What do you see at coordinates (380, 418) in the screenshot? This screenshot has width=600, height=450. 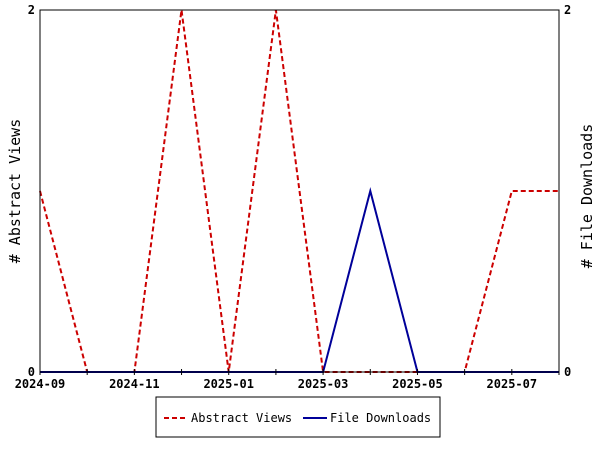 I see `legend-label-file-downloads: File Downloads` at bounding box center [380, 418].